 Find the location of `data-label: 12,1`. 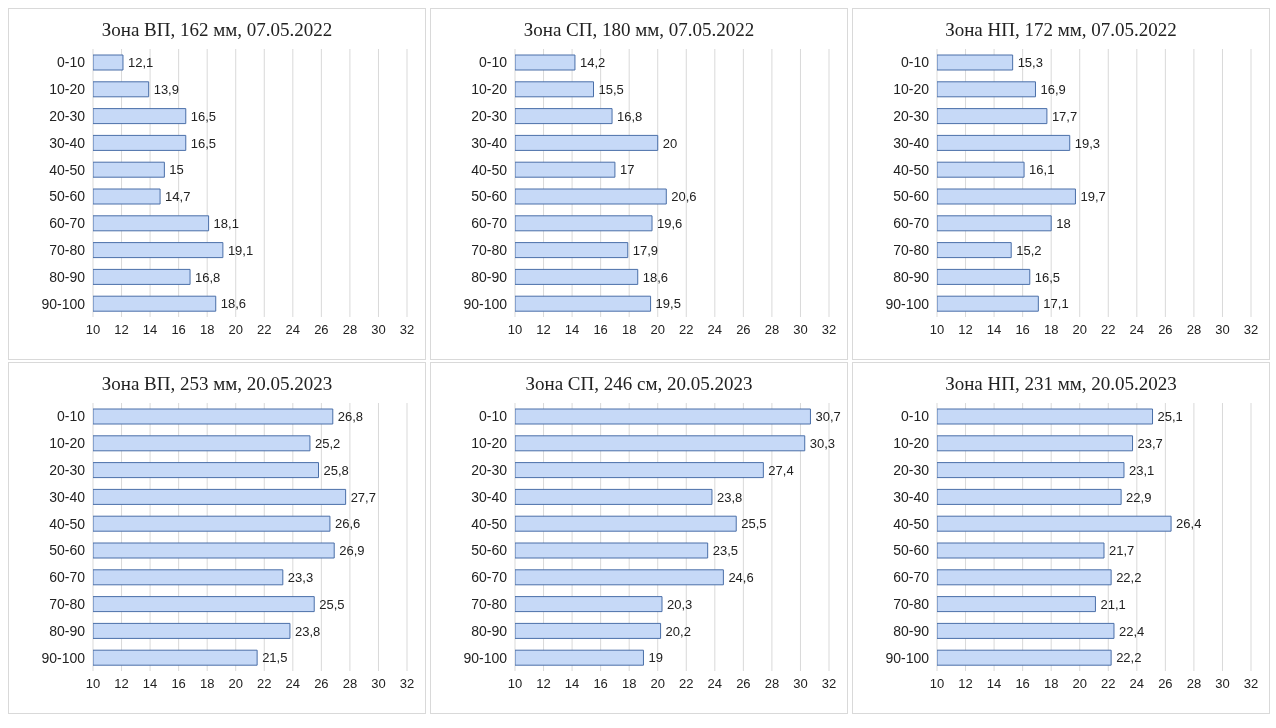

data-label: 12,1 is located at coordinates (140, 63).